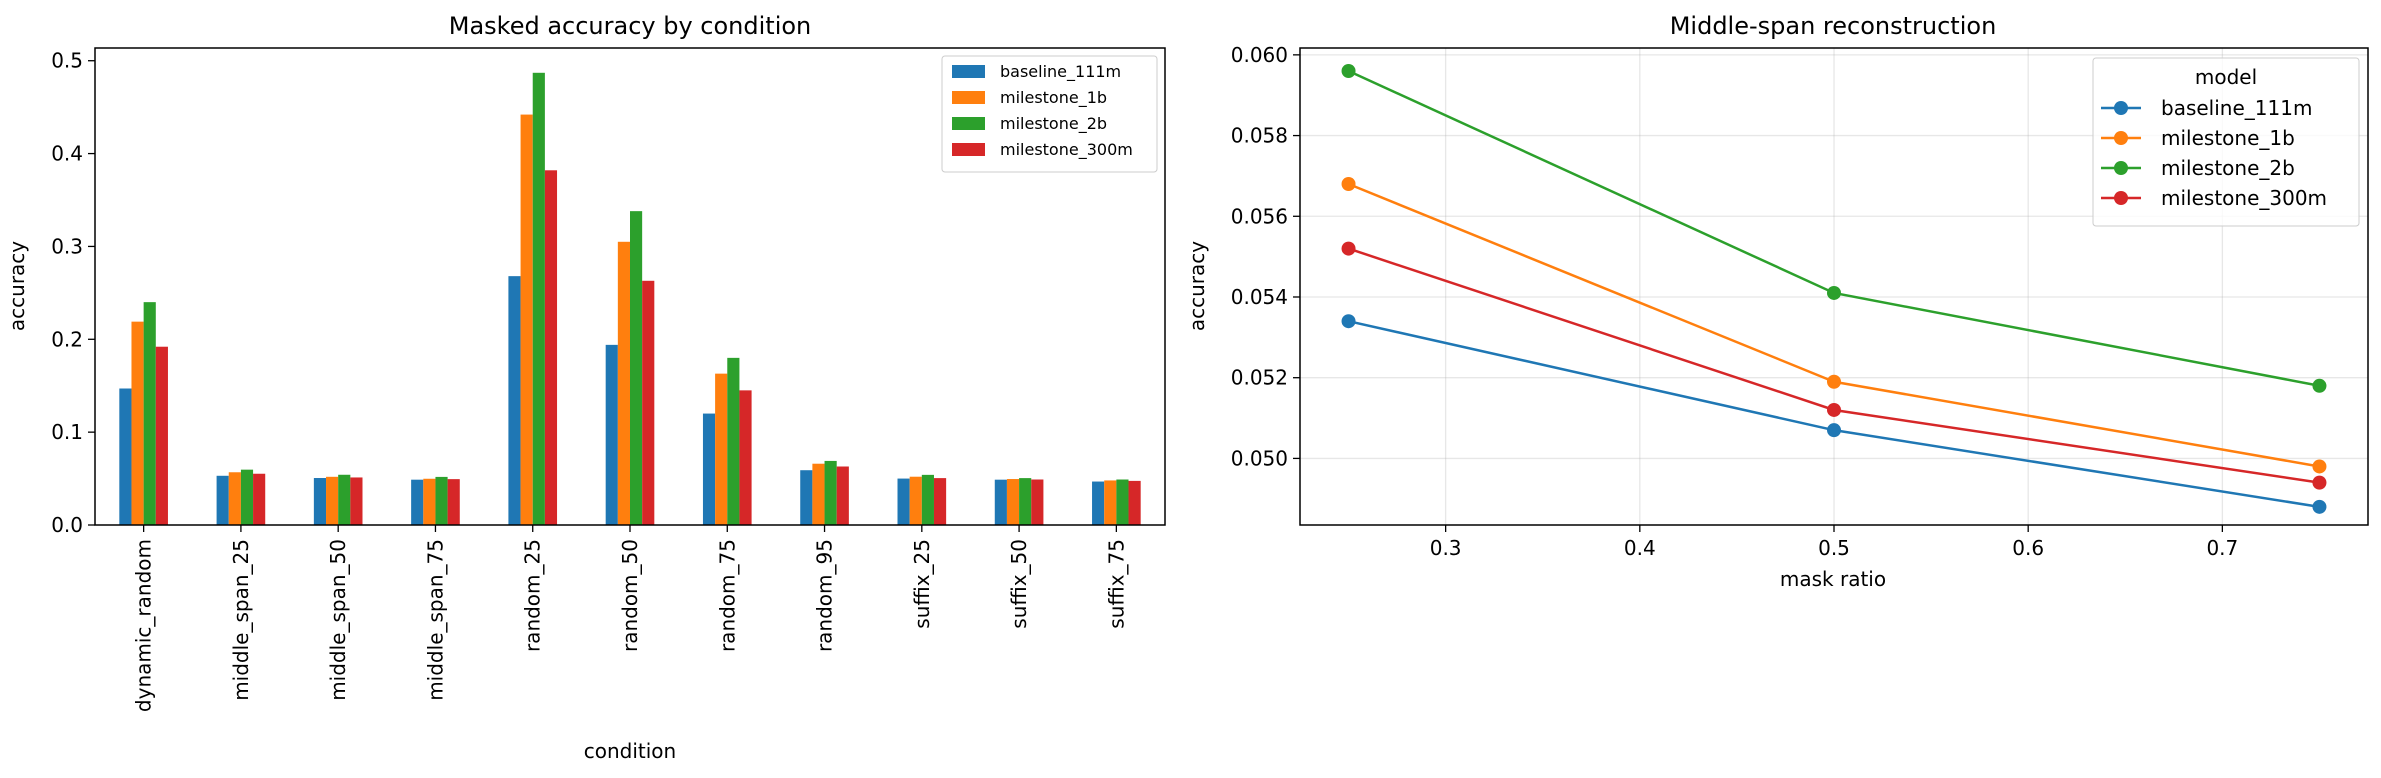 The image size is (2381, 778). Describe the element at coordinates (67, 154) in the screenshot. I see `bar-chart-y-tick-label: 0.4` at that location.